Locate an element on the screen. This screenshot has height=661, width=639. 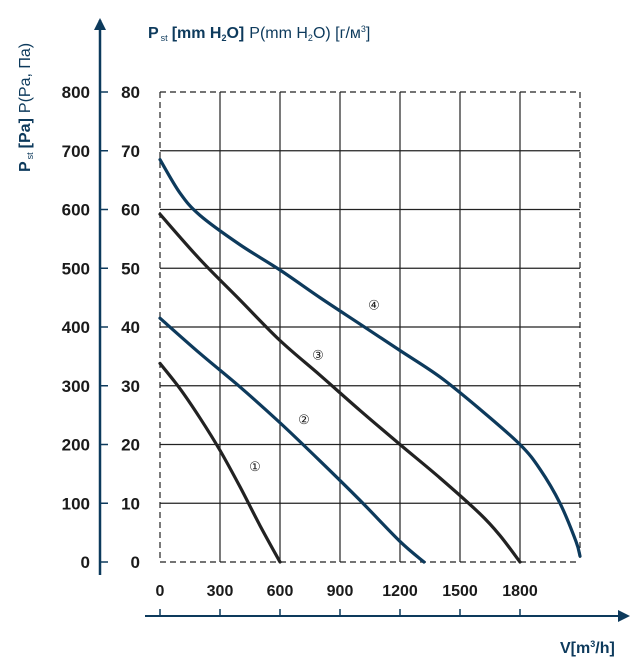
y-tick-label: 200 is located at coordinates (76, 445).